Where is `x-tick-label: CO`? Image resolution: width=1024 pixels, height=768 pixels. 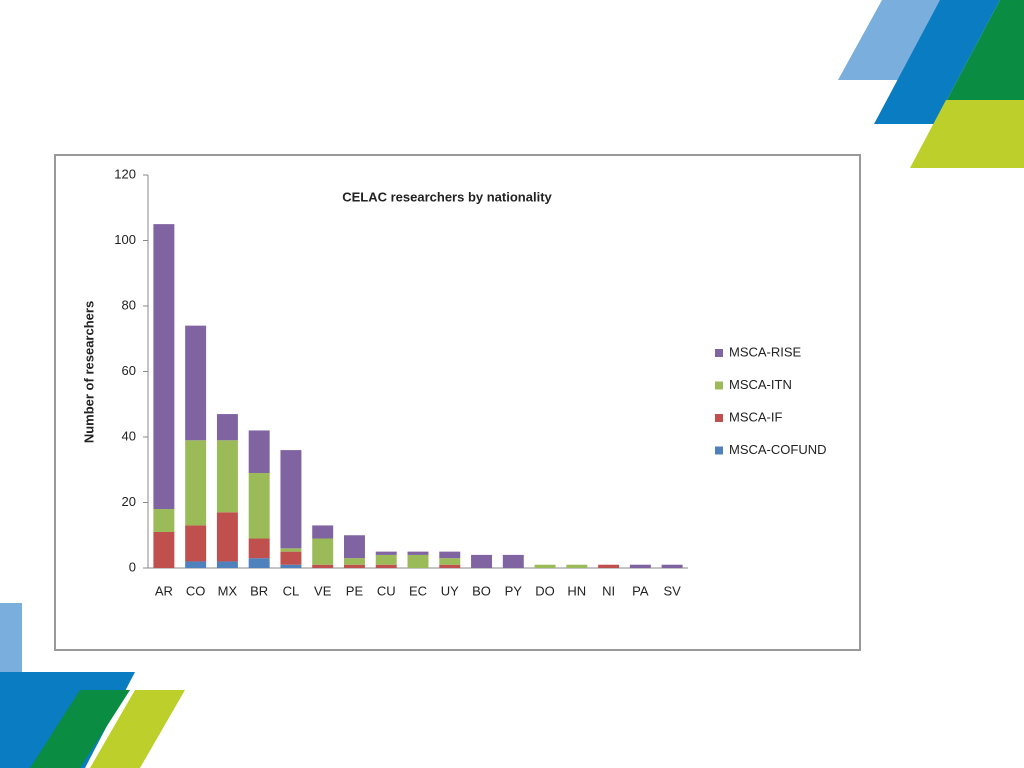 x-tick-label: CO is located at coordinates (196, 590).